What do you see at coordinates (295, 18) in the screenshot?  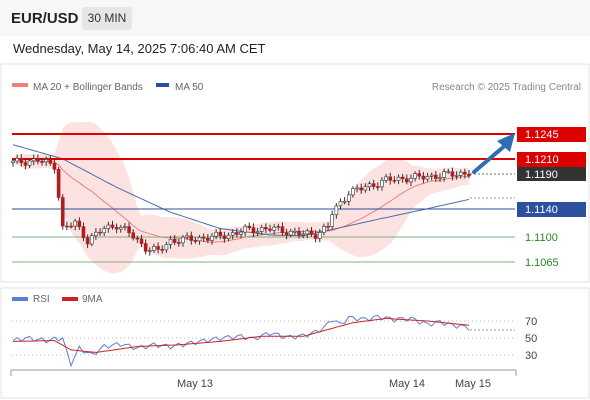 I see `header-bar: EUR/USD 30 MIN` at bounding box center [295, 18].